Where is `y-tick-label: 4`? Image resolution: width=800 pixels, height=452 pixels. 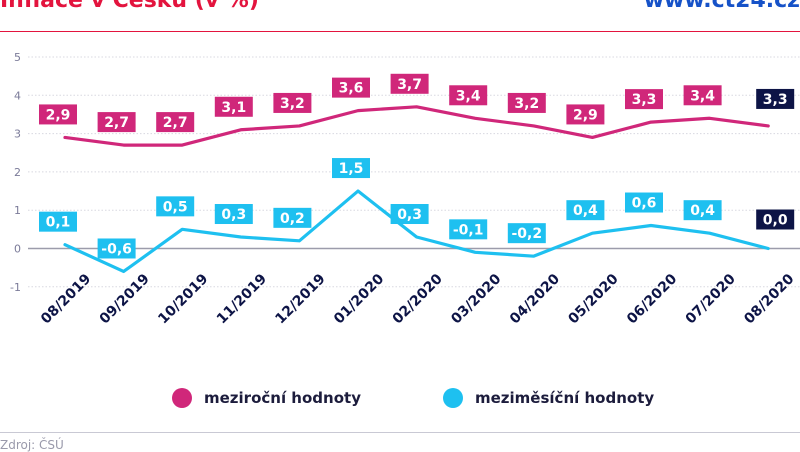 y-tick-label: 4 is located at coordinates (17, 95).